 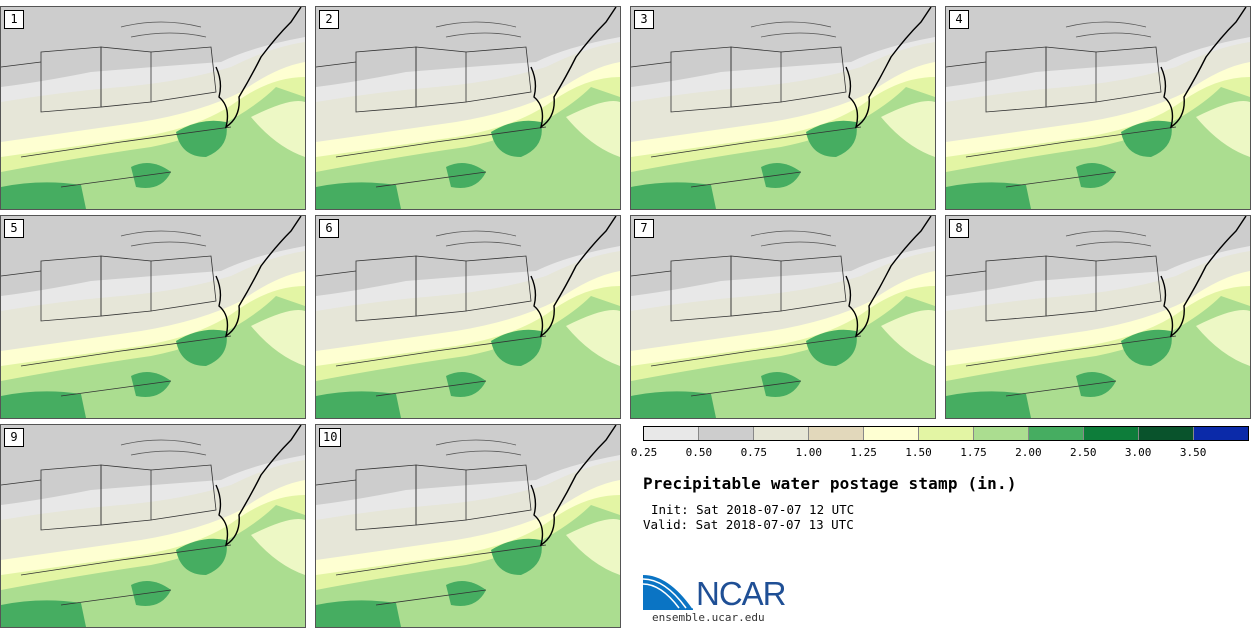 What do you see at coordinates (708, 617) in the screenshot?
I see `site-url: ensemble.ucar.edu` at bounding box center [708, 617].